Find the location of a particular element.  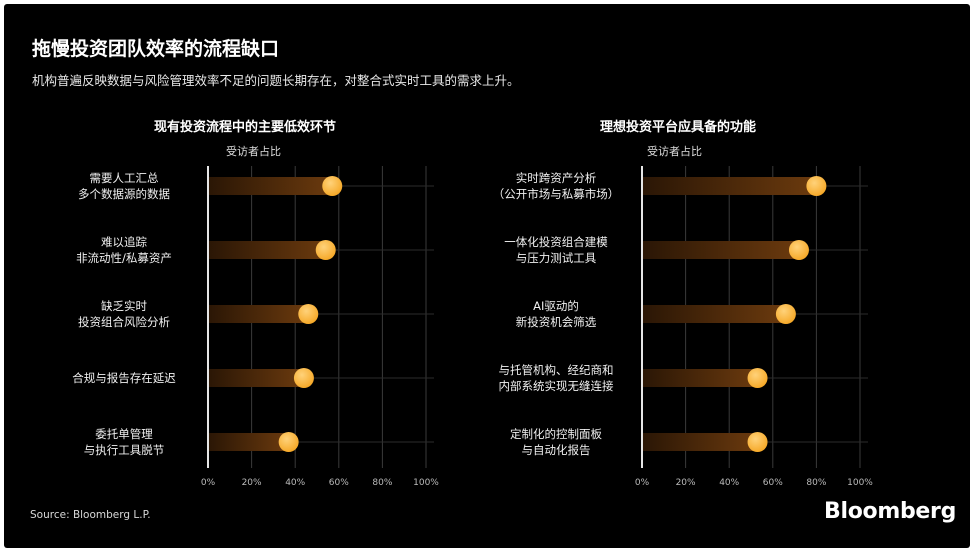

left-category-label: 合规与报告存在延迟 is located at coordinates (124, 378).